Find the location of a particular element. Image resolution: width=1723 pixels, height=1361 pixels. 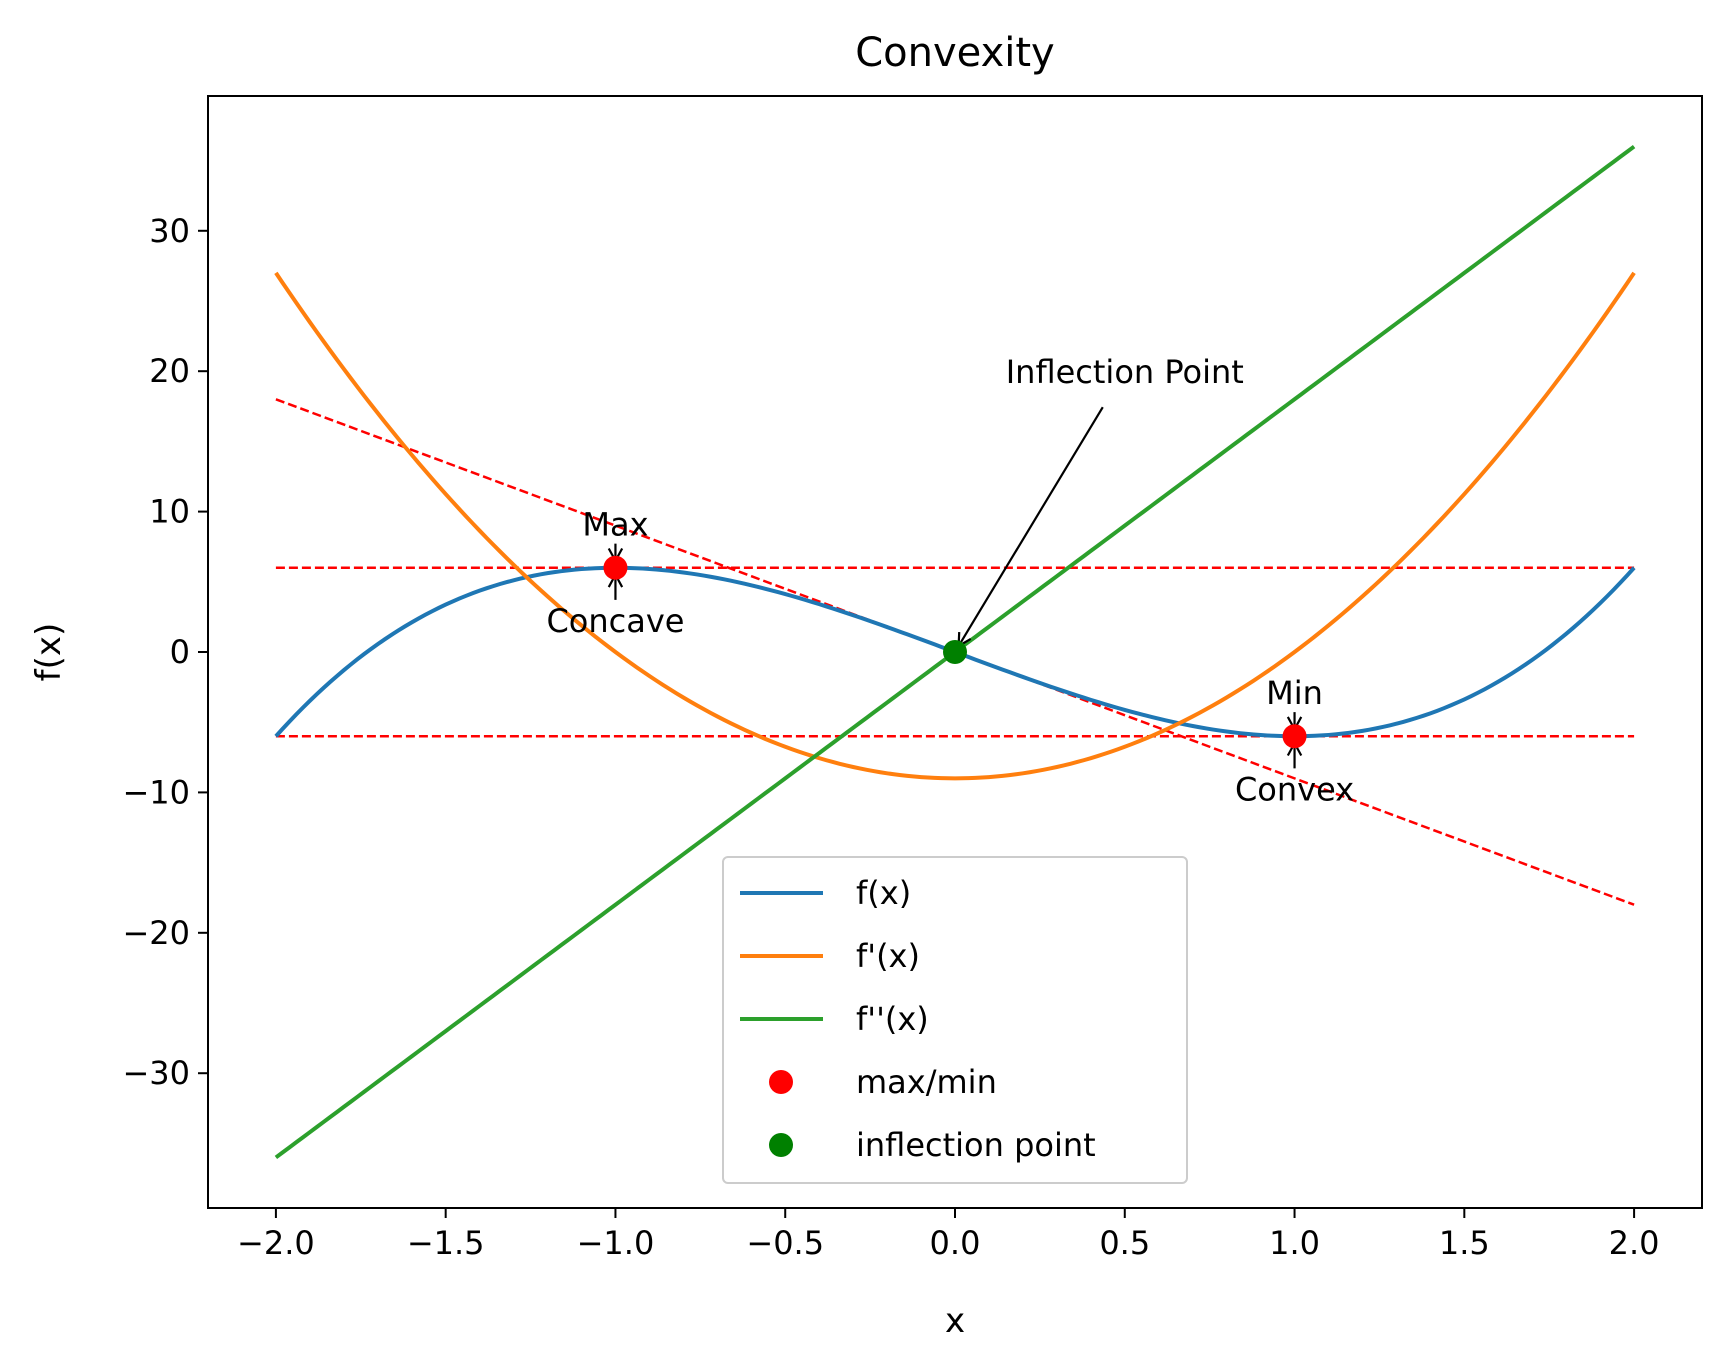

annotation-text: Convex is located at coordinates (1294, 789).